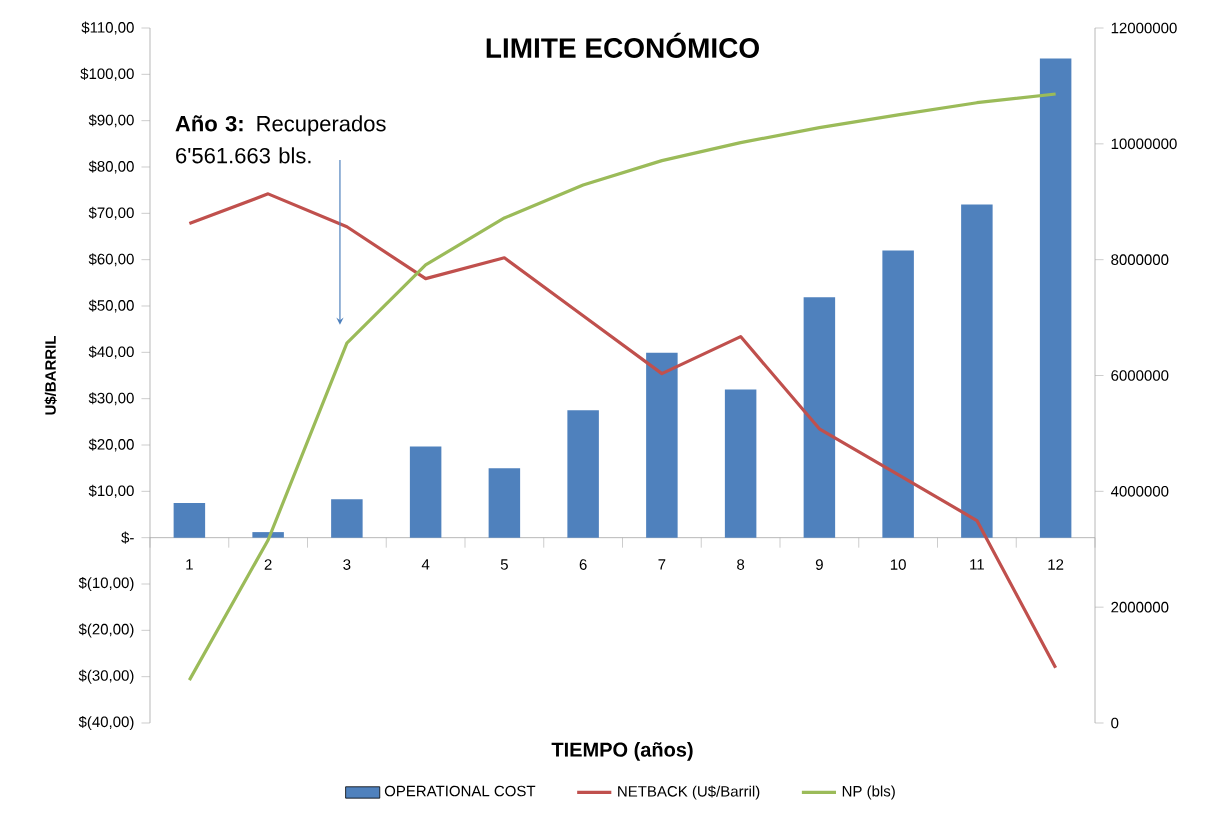  I want to click on annotation: Año 3: Recuperados 6'561.663 bls., so click(280, 139).